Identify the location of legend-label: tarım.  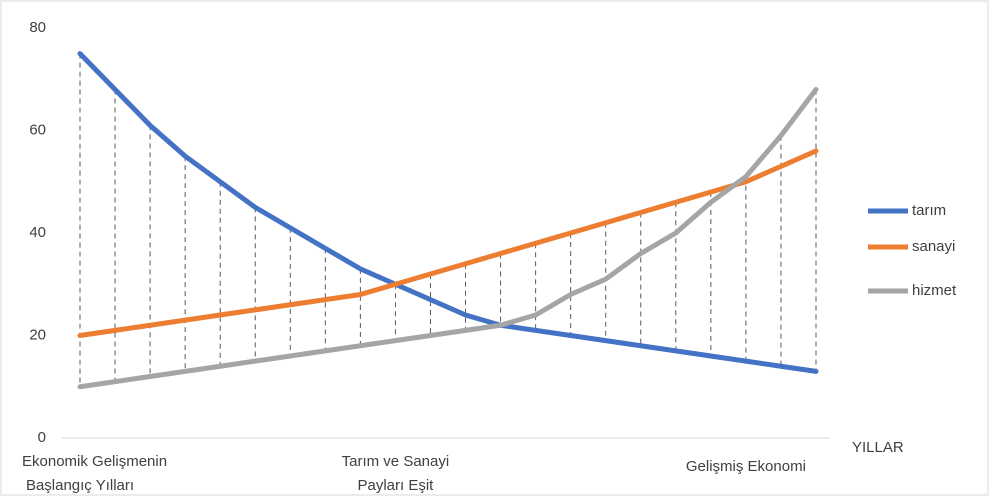
(929, 210).